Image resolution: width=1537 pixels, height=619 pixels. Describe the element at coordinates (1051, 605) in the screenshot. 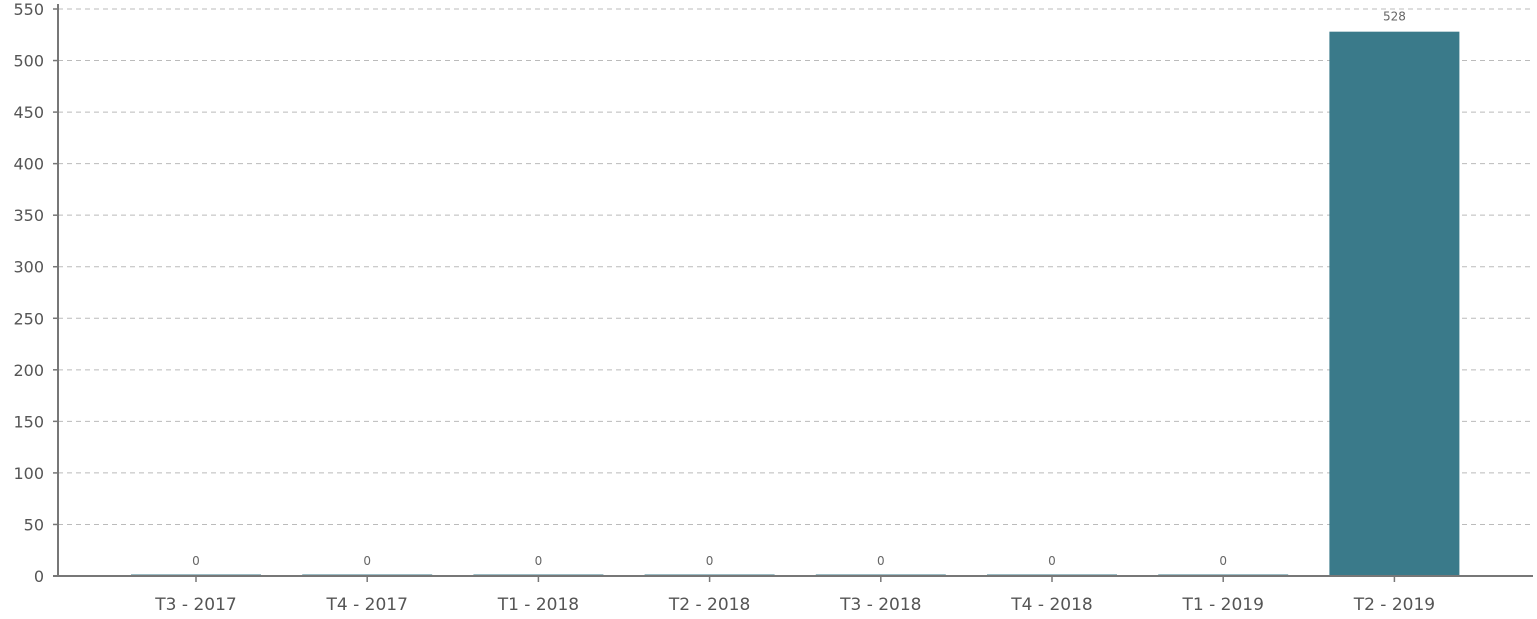

I see `x-tick-label: T4 - 2018` at that location.